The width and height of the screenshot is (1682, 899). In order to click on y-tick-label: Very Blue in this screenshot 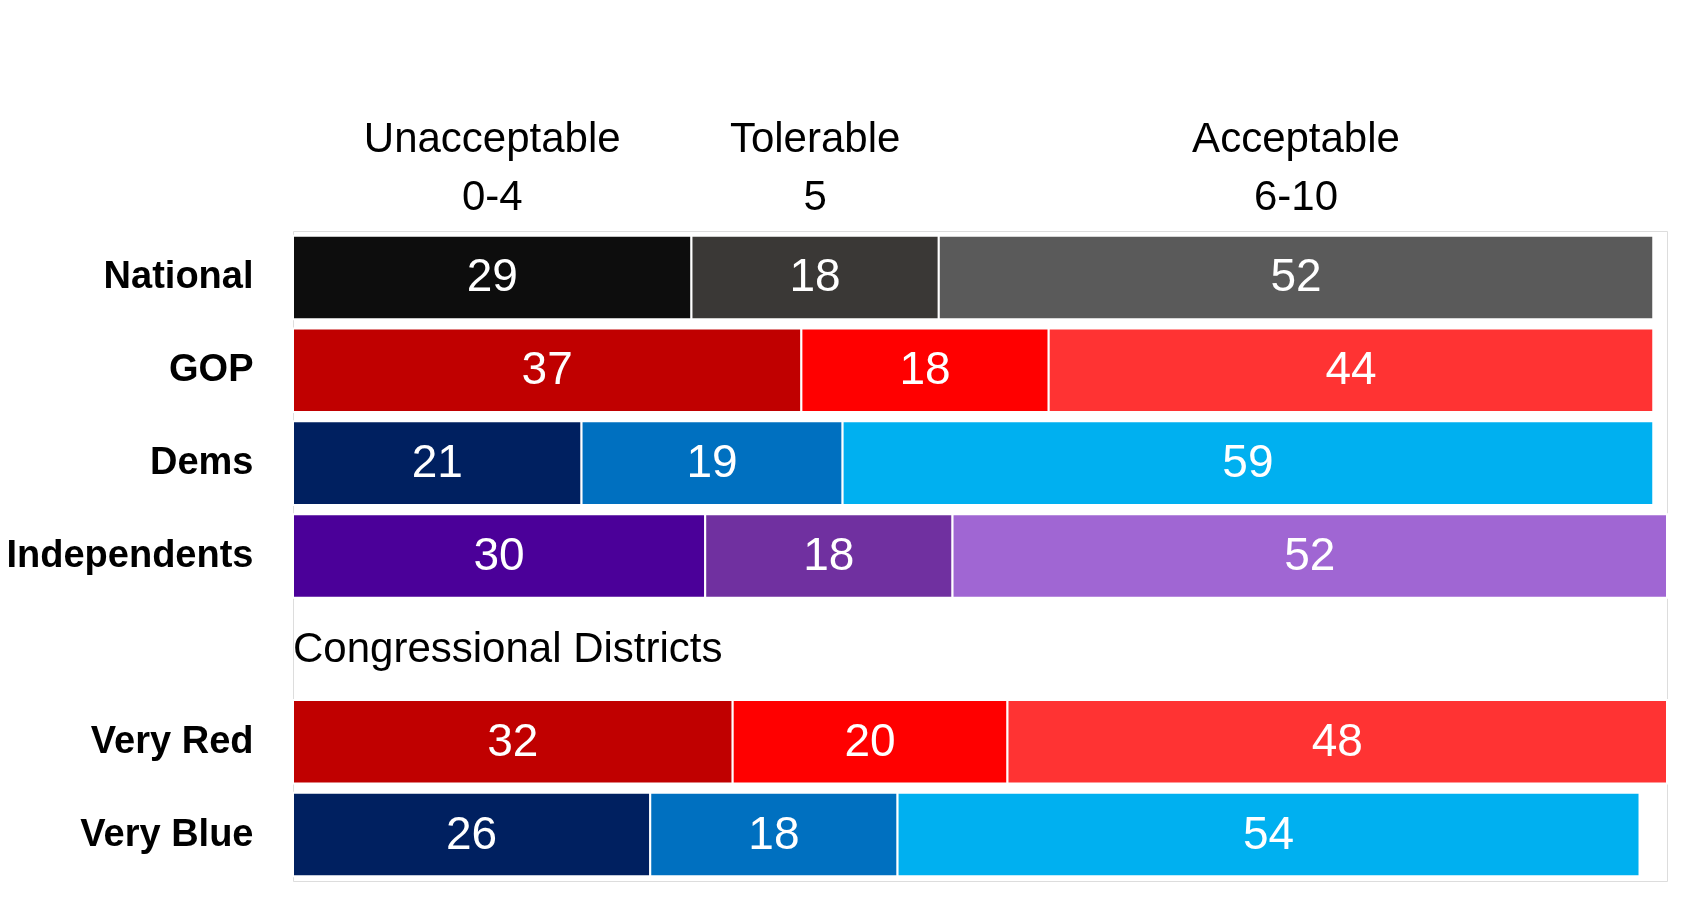, I will do `click(167, 832)`.